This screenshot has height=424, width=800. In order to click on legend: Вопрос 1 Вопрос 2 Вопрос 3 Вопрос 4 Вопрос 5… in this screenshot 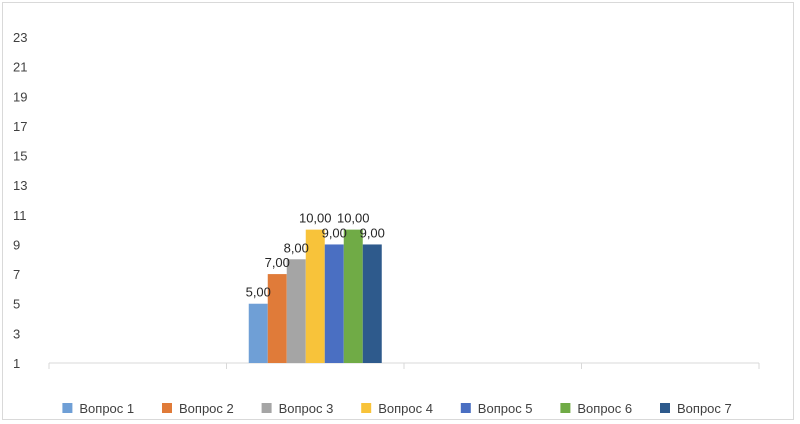, I will do `click(397, 408)`.